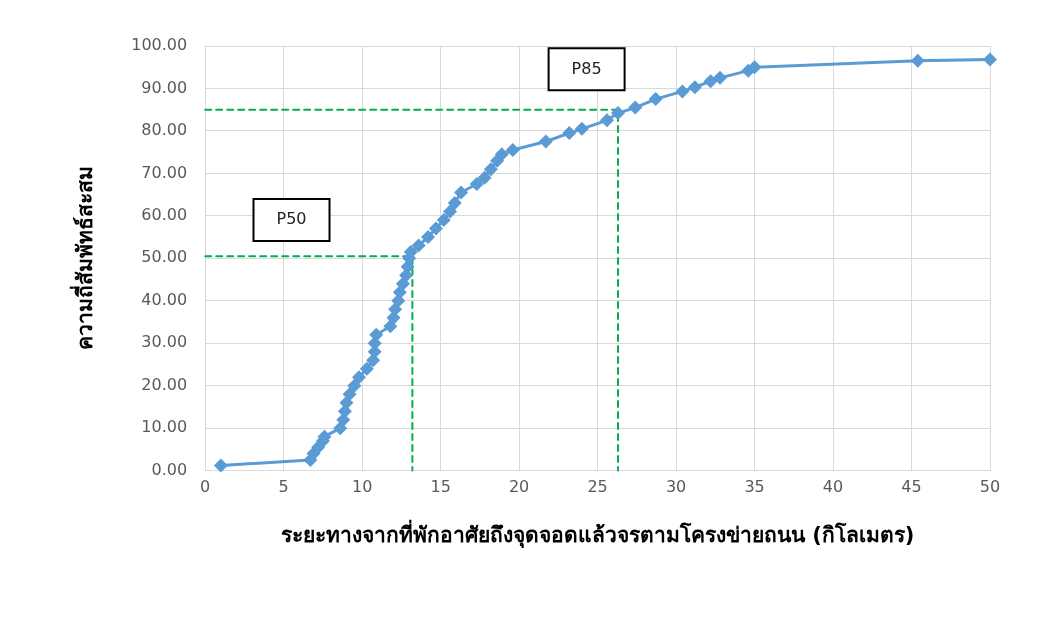 The height and width of the screenshot is (619, 1062). What do you see at coordinates (597, 487) in the screenshot?
I see `x-tick-label: 25` at bounding box center [597, 487].